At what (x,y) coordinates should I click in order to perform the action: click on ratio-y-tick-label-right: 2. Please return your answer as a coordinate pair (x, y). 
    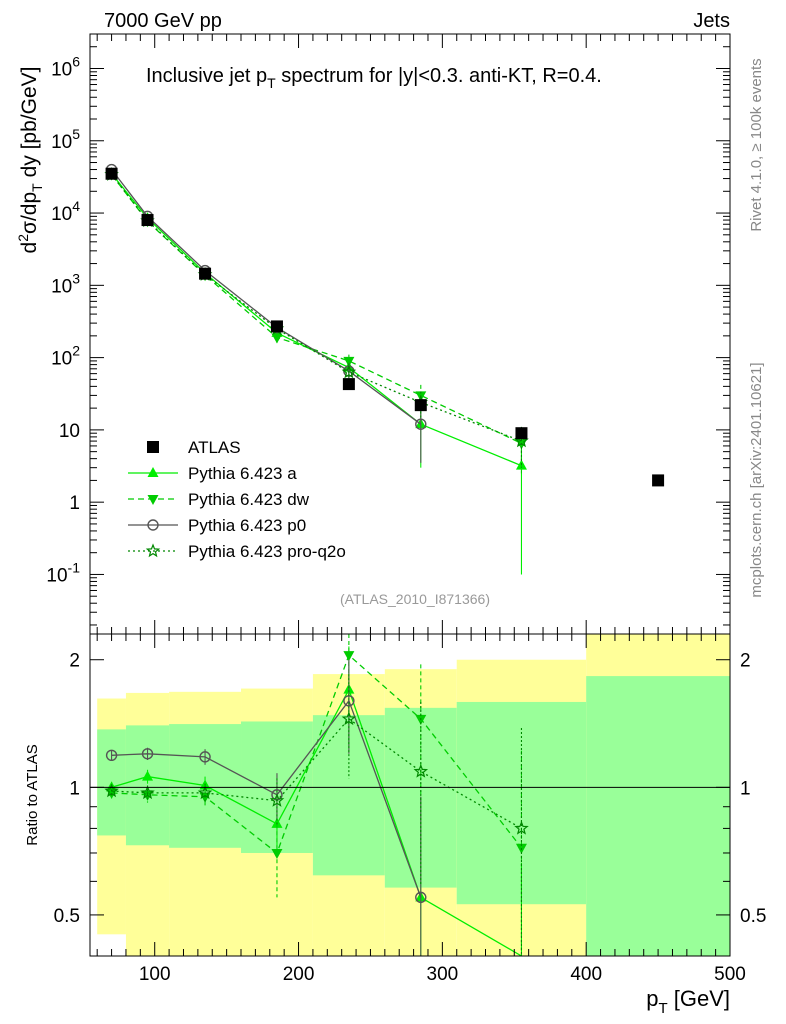
    Looking at the image, I should click on (745, 661).